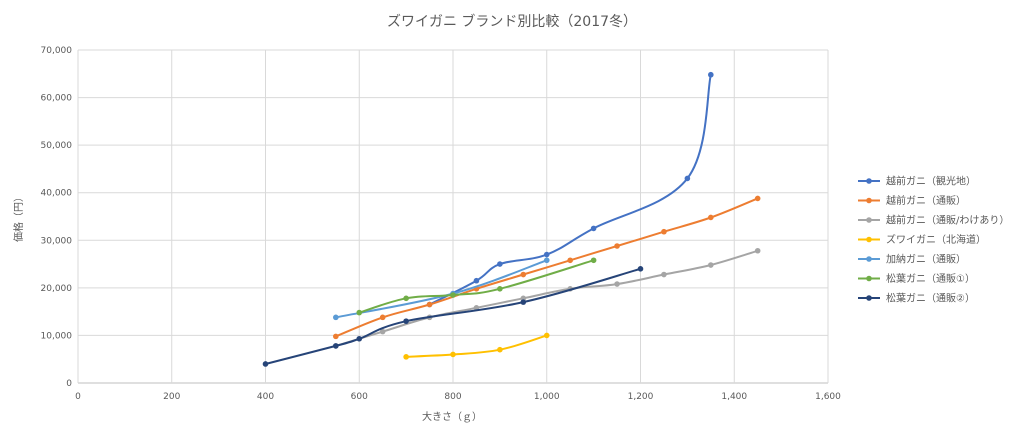 The image size is (1024, 445). Describe the element at coordinates (926, 200) in the screenshot. I see `legend-label: 越前ガニ（通販）` at that location.